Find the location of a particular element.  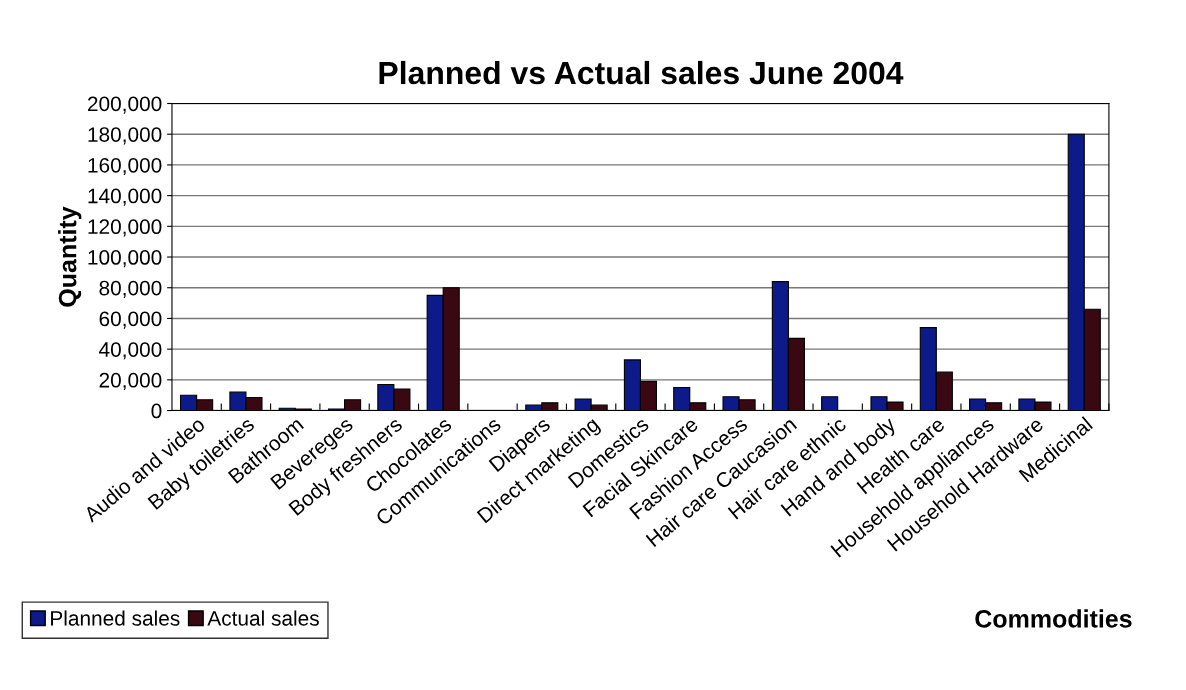

y-tick-label: 140,000 is located at coordinates (125, 197).